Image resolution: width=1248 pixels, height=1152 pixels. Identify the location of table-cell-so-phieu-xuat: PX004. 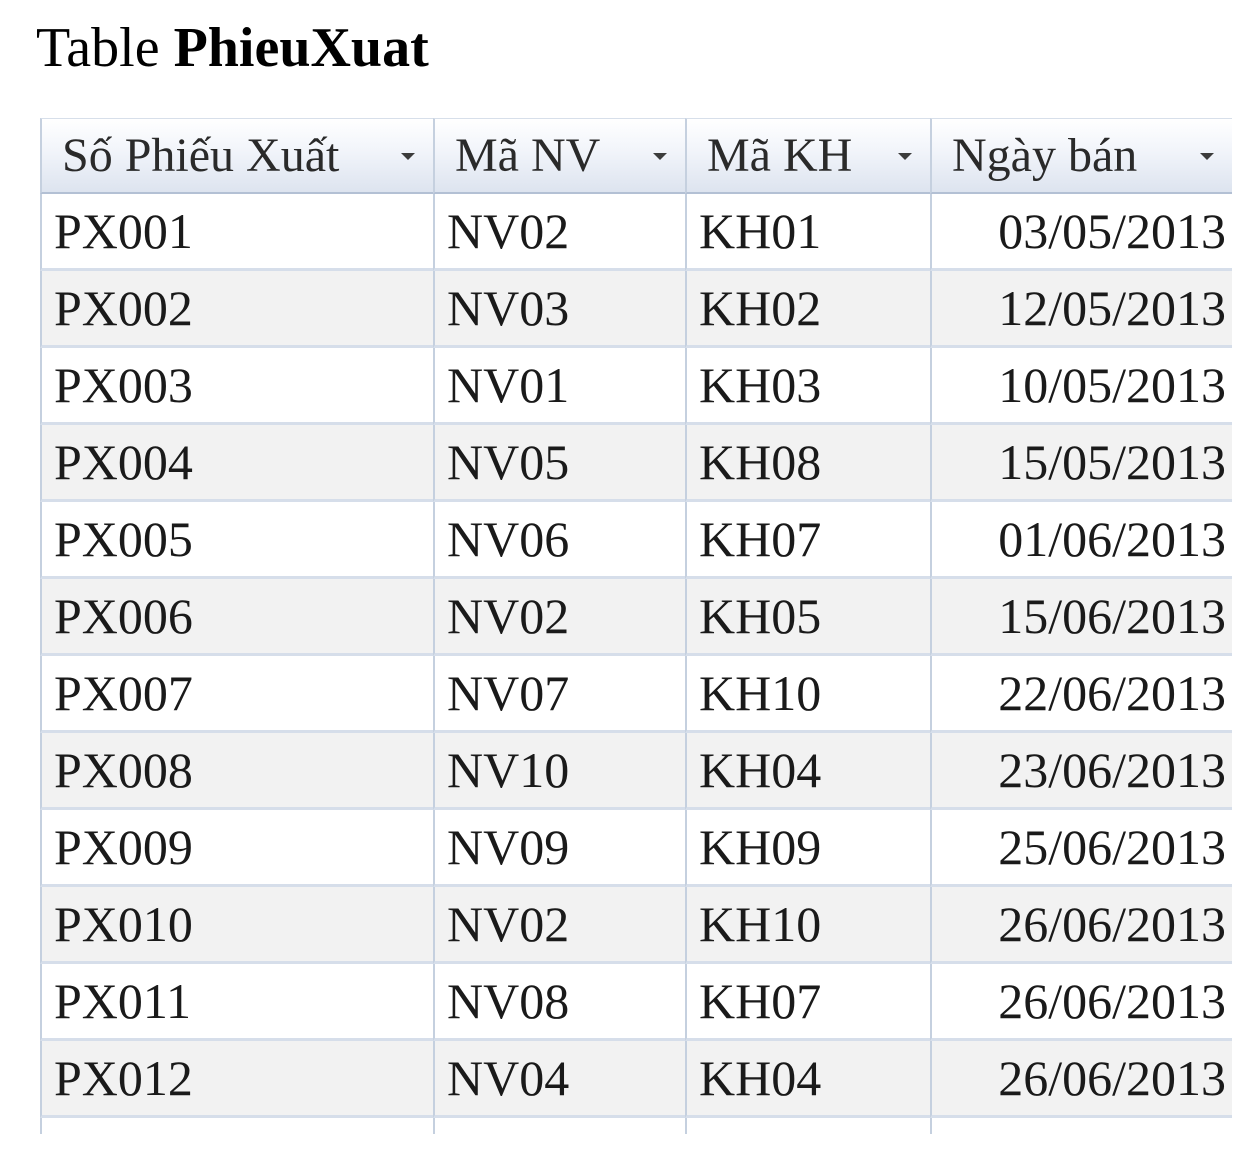
(236, 463).